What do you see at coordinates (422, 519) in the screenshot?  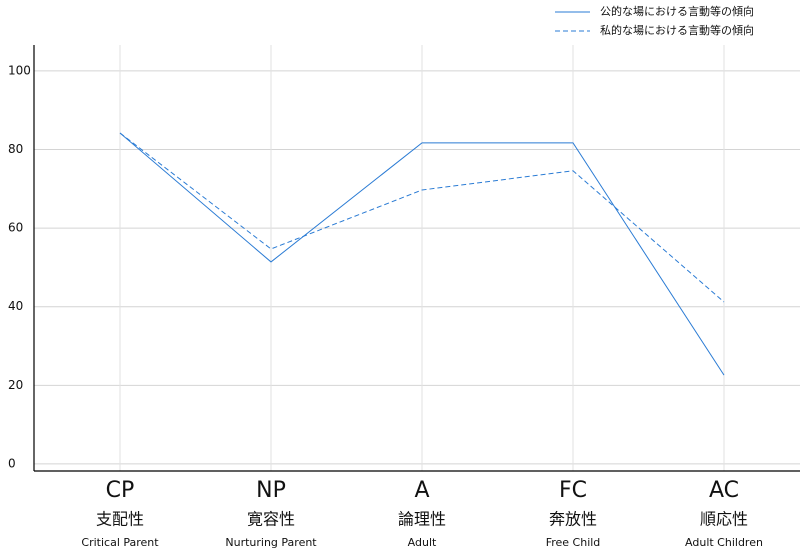 I see `category-name-ja: 論理性` at bounding box center [422, 519].